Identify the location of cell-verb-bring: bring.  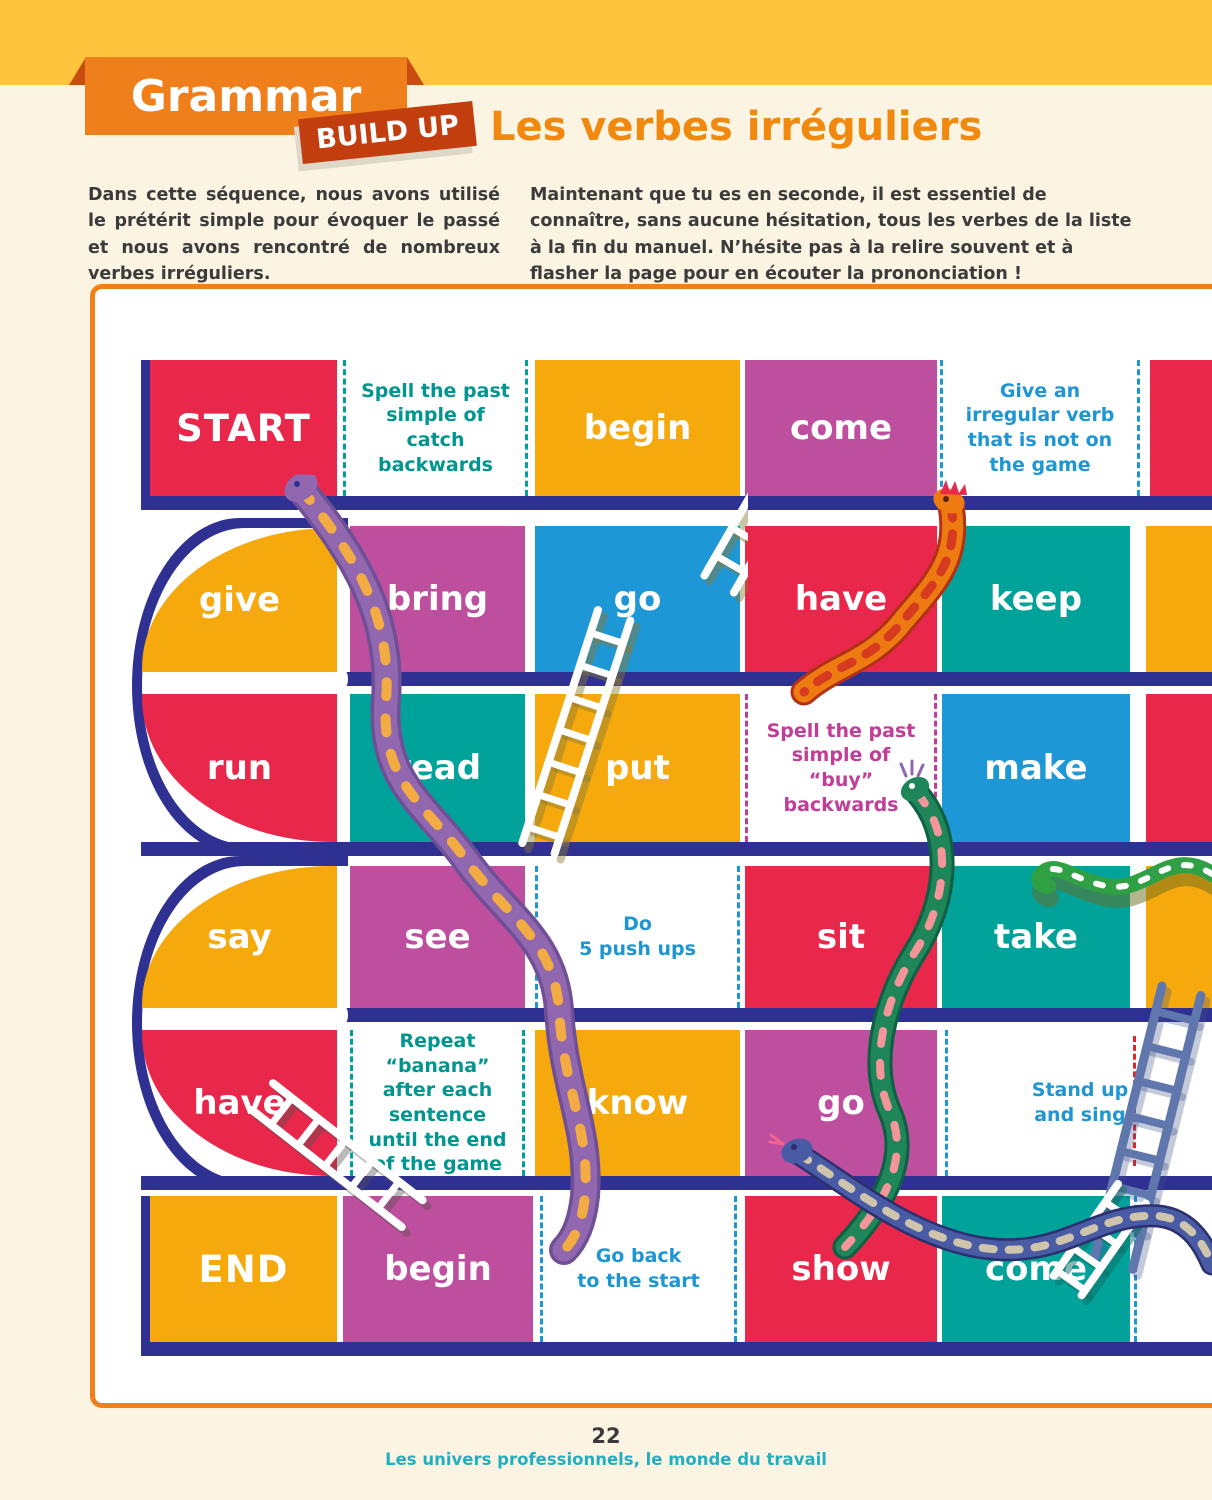
(437, 599).